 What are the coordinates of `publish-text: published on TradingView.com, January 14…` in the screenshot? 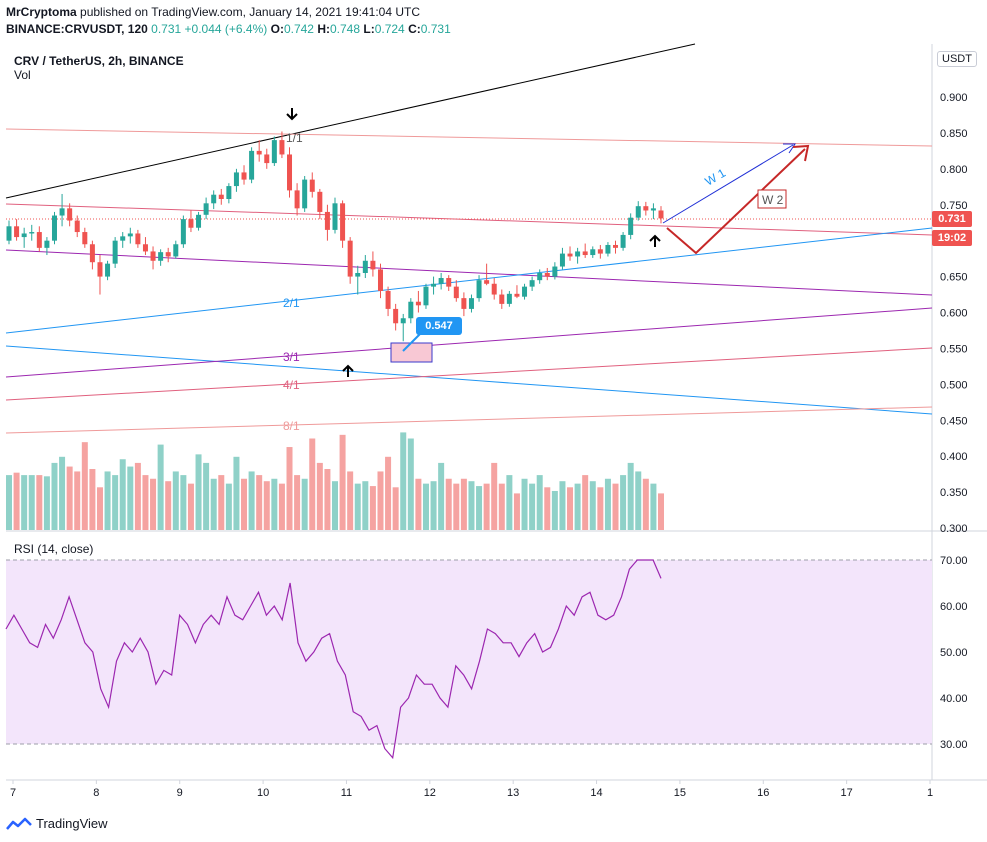 It's located at (248, 12).